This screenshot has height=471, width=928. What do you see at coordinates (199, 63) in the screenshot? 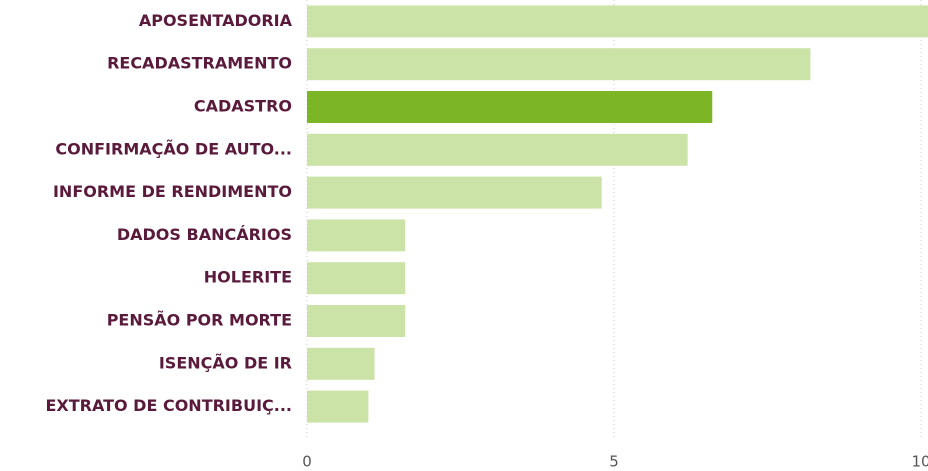
I see `y-tick-label: RECADASTRAMENTO` at bounding box center [199, 63].